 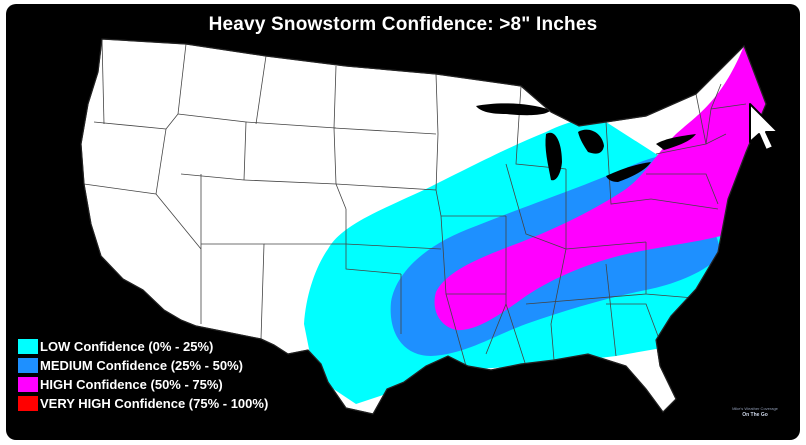 I want to click on legend-swatch-low, so click(x=28, y=346).